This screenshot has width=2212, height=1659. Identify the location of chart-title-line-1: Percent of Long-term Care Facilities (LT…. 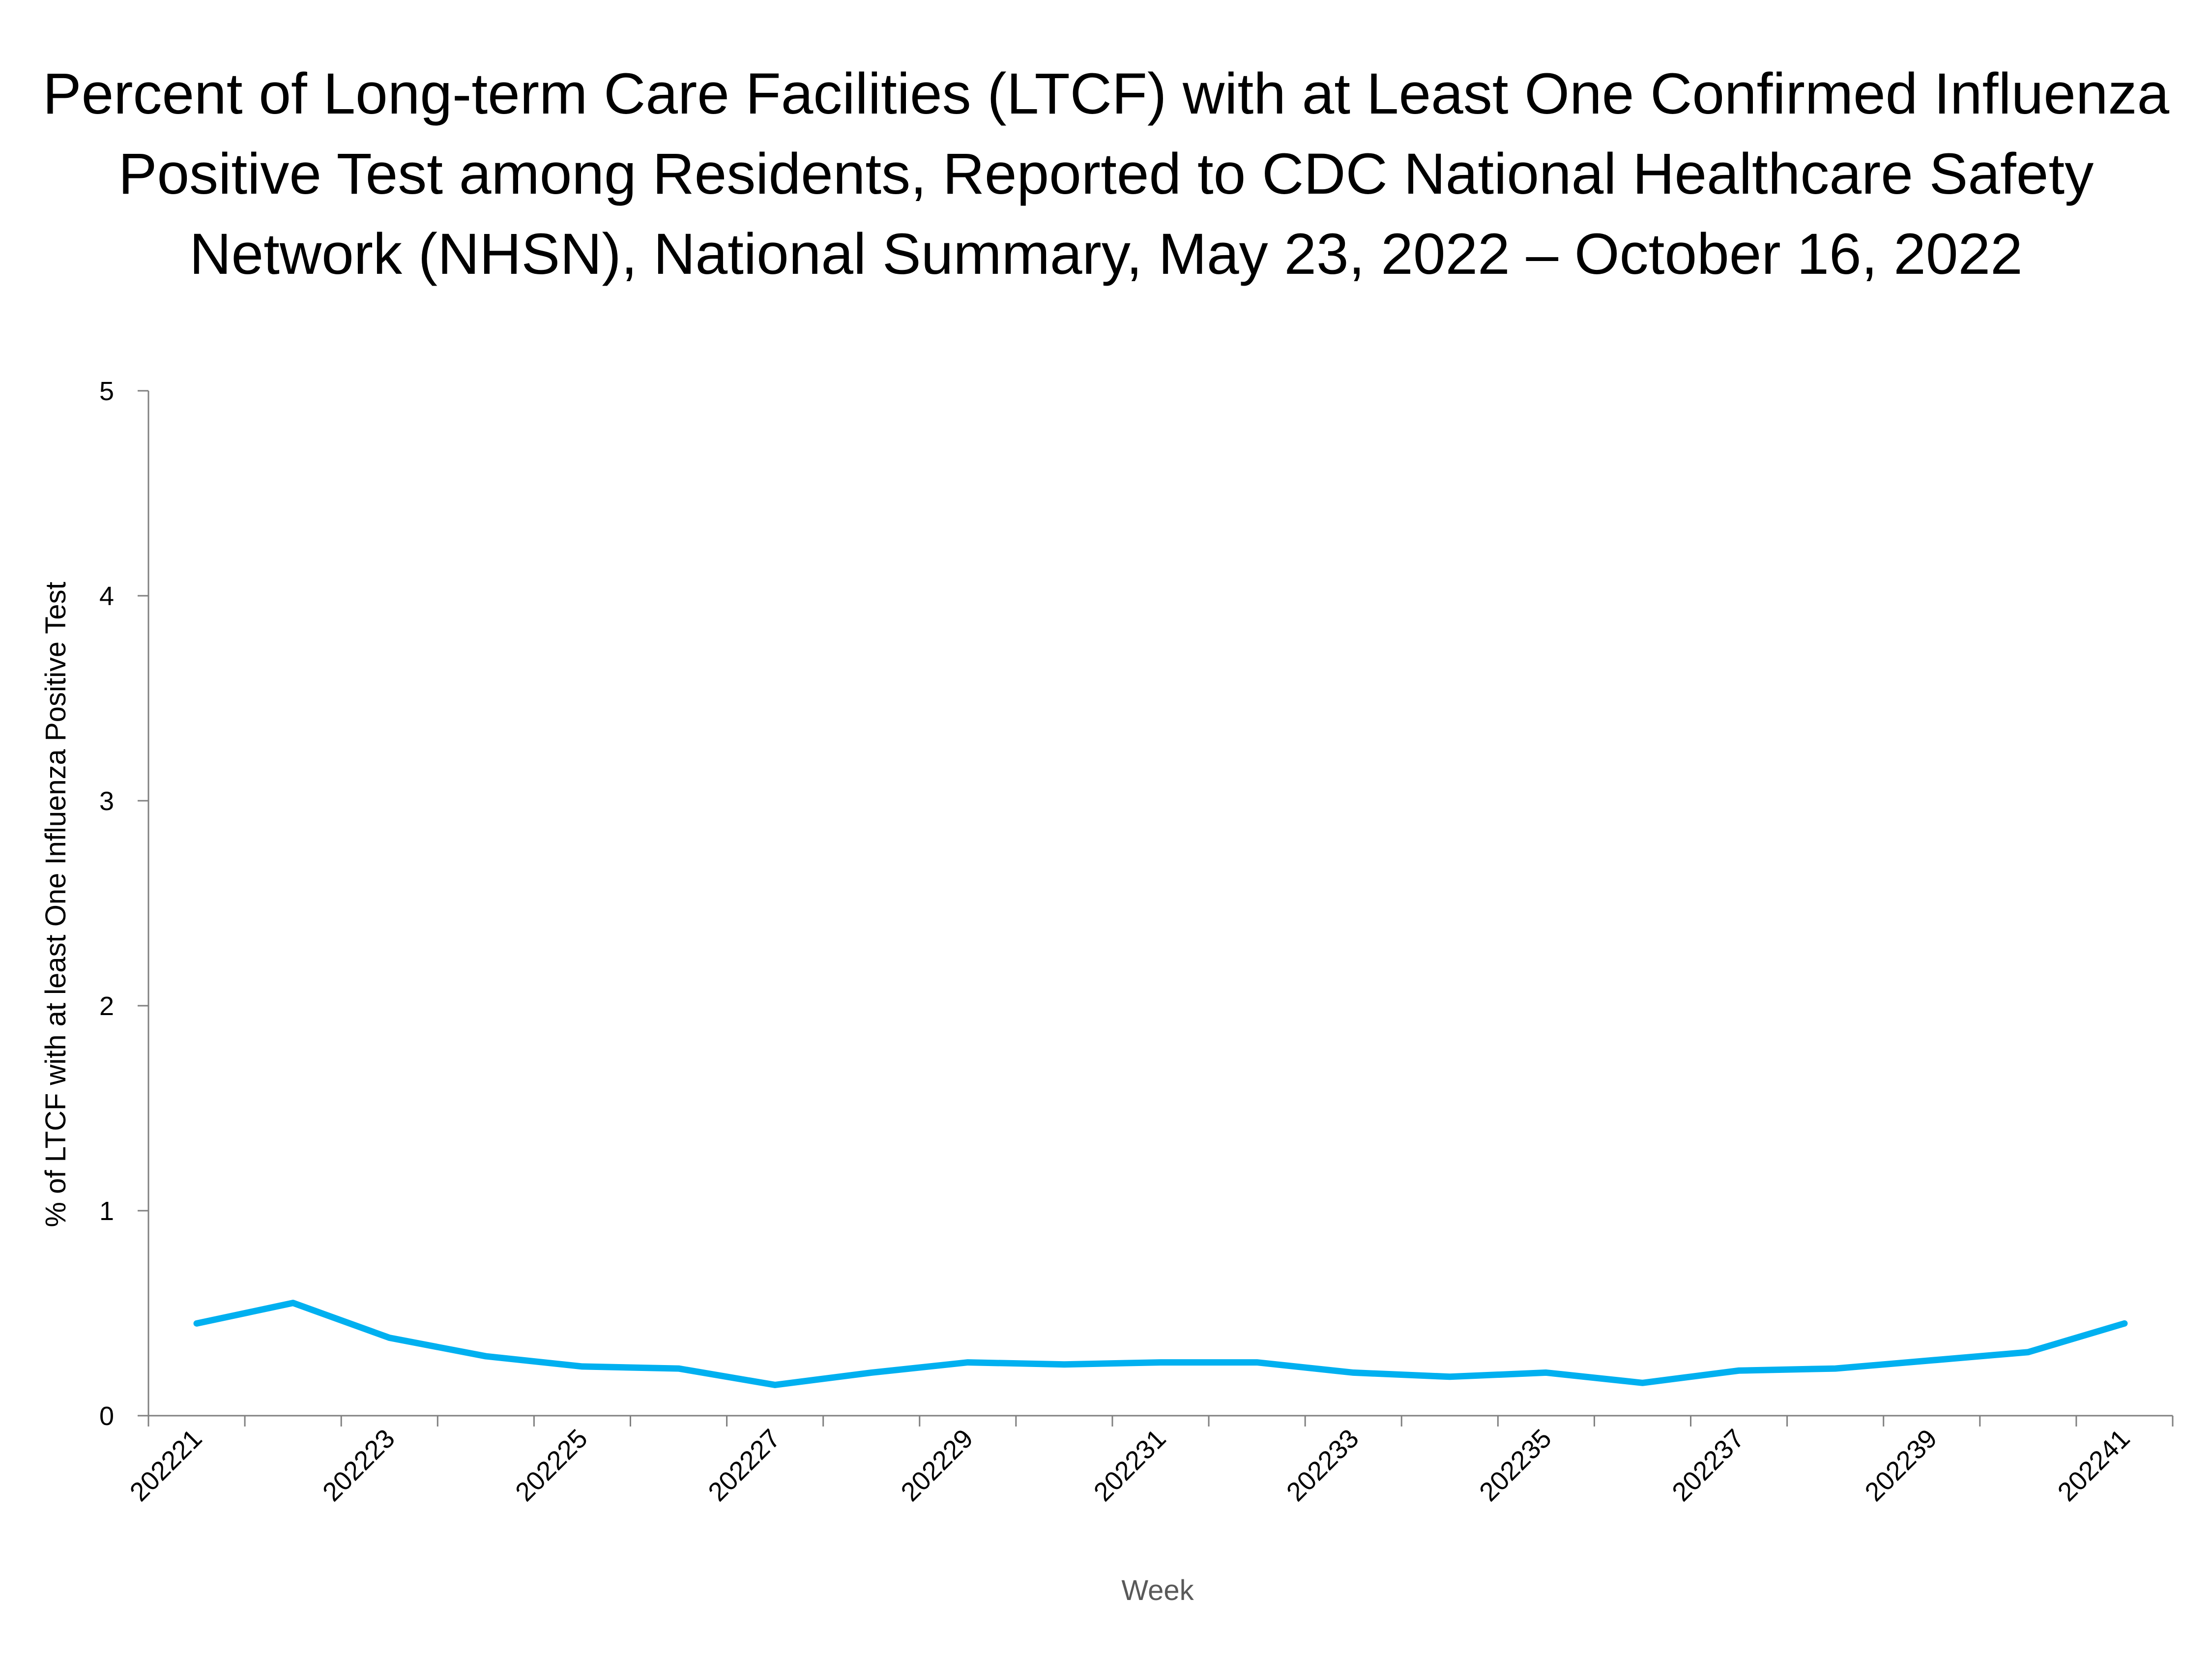
(1106, 94).